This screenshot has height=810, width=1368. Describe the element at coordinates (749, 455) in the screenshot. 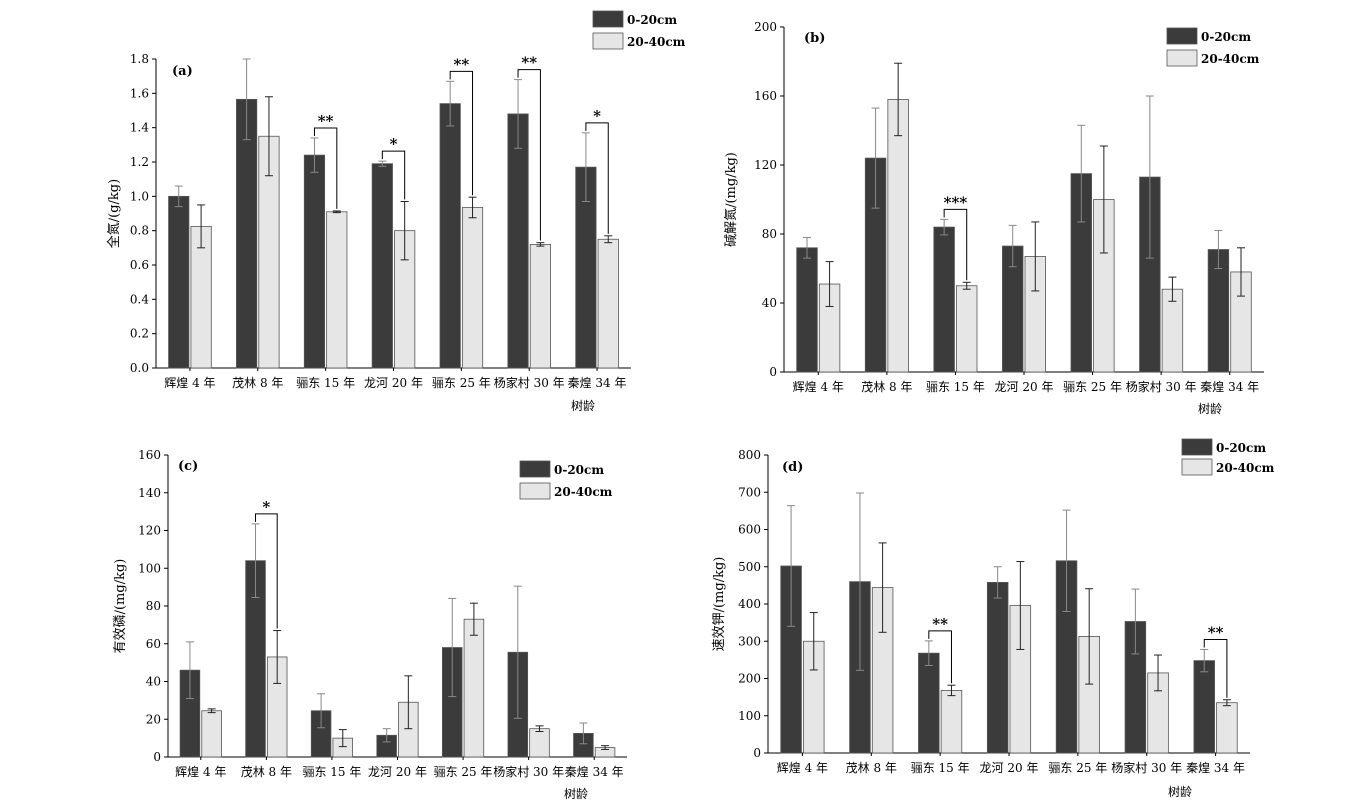

I see `y-tick-label: 800` at that location.